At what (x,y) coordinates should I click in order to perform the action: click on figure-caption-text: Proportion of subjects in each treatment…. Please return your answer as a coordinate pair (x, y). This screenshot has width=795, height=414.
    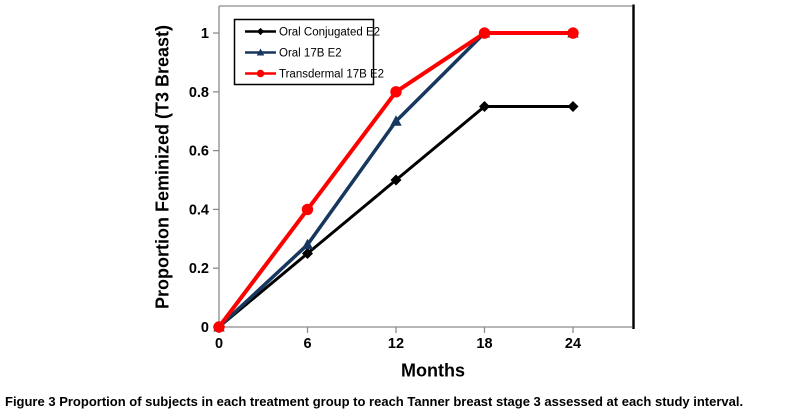
    Looking at the image, I should click on (401, 401).